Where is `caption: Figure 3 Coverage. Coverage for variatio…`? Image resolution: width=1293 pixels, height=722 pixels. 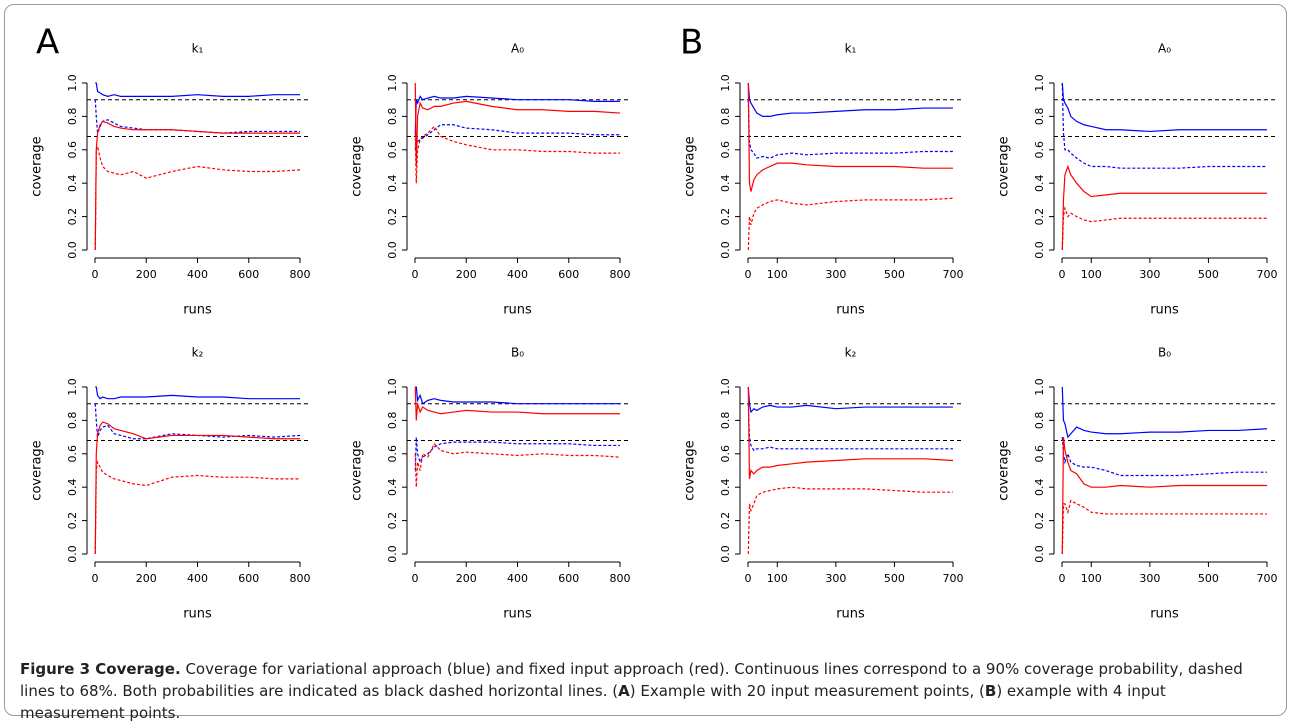 caption: Figure 3 Coverage. Coverage for variatio… is located at coordinates (645, 690).